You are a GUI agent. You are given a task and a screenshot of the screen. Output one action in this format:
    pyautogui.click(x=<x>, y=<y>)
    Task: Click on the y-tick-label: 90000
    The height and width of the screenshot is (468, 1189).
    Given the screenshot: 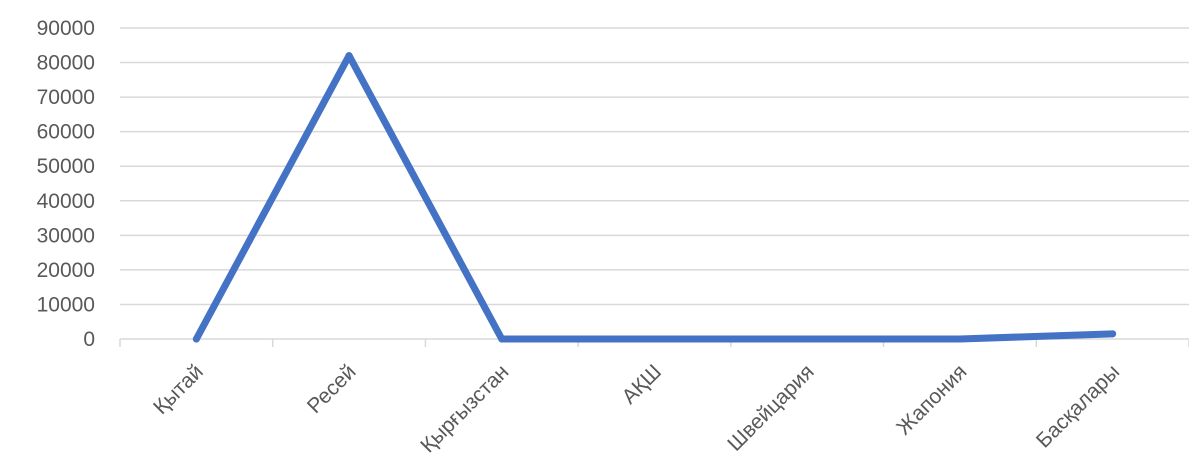 What is the action you would take?
    pyautogui.click(x=66, y=28)
    